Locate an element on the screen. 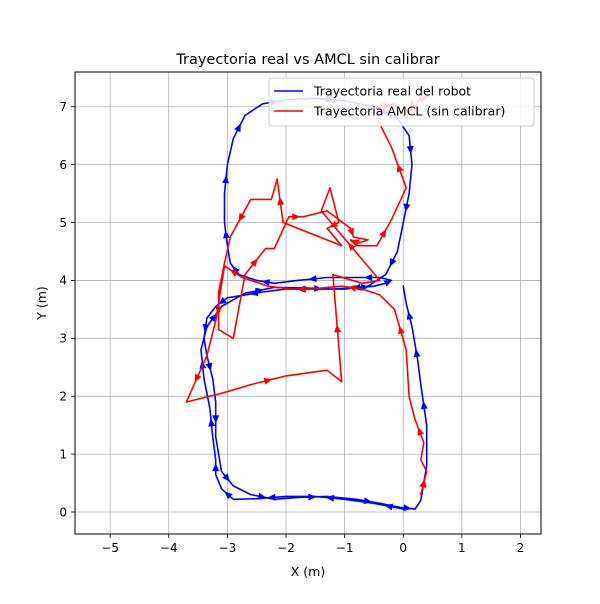 This screenshot has height=604, width=600. x-tick-label: −1 is located at coordinates (345, 548).